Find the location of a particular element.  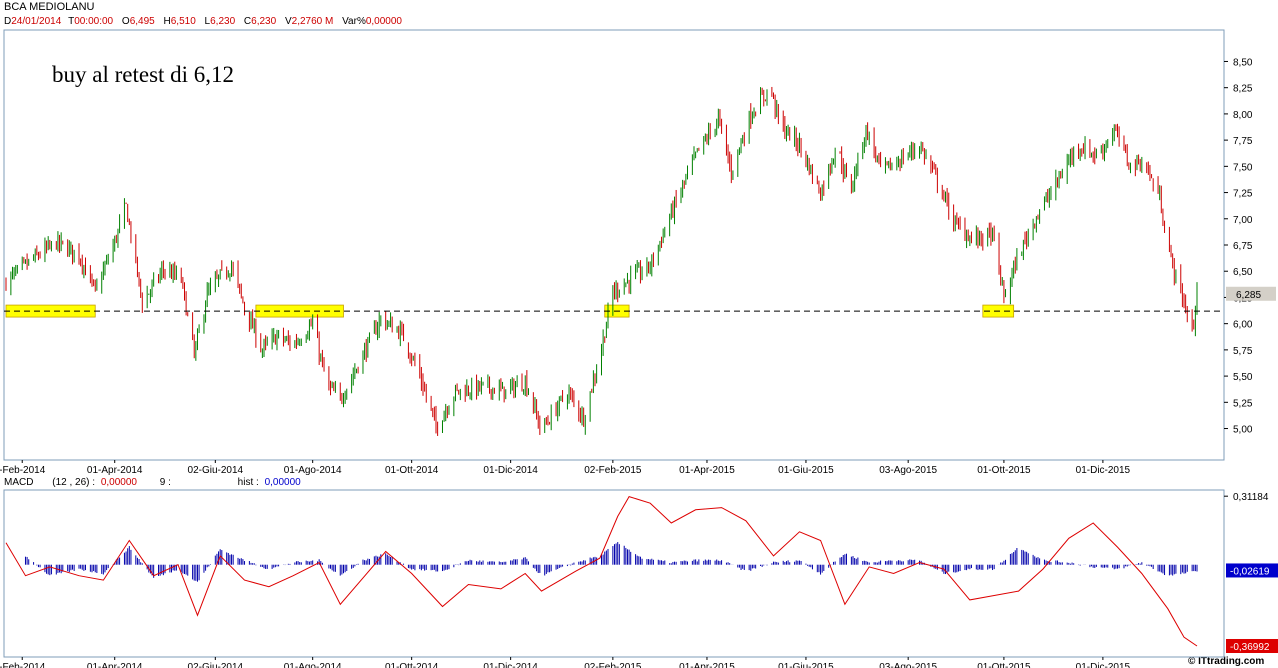

macd-value-tag-label: -0,02619 is located at coordinates (1250, 571).